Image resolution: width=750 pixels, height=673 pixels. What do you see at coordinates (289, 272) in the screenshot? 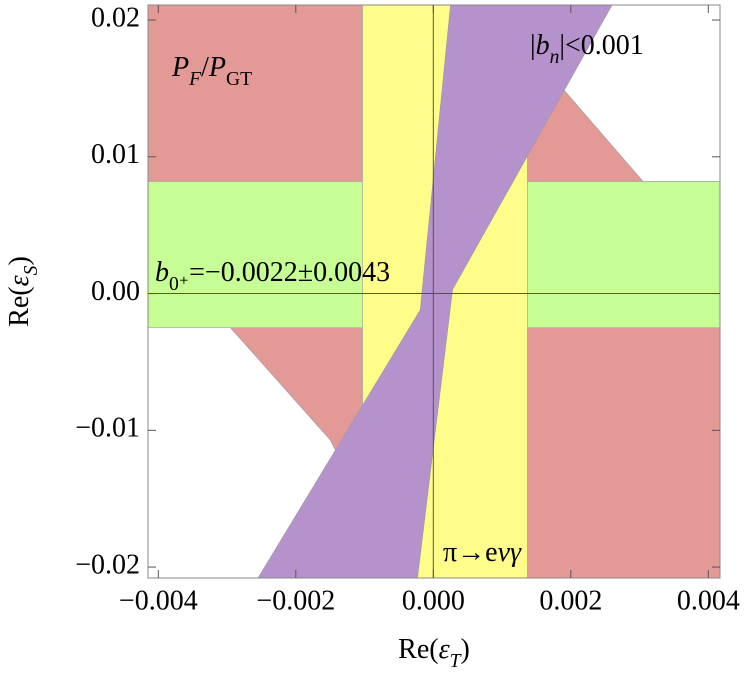
I see `label-part: =−0.0022±0.0043` at bounding box center [289, 272].